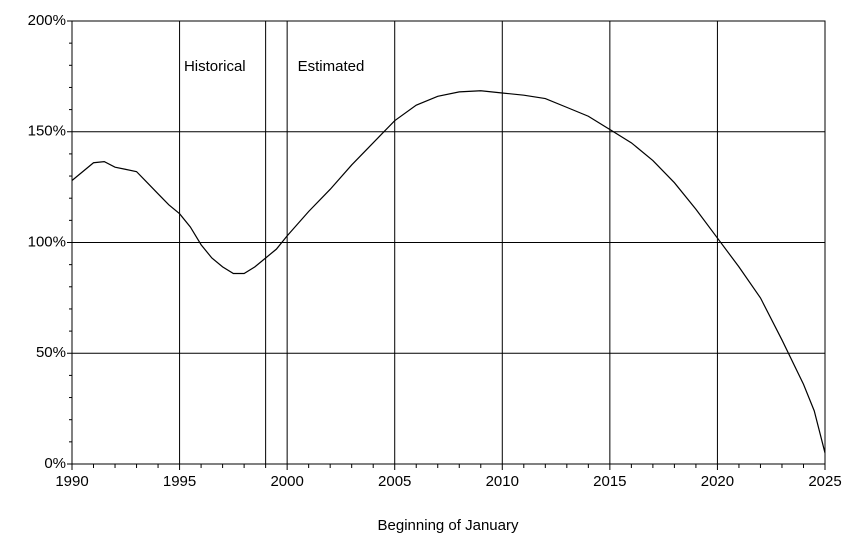 This screenshot has width=849, height=542. Describe the element at coordinates (717, 481) in the screenshot. I see `x-tick-label: 2020` at that location.